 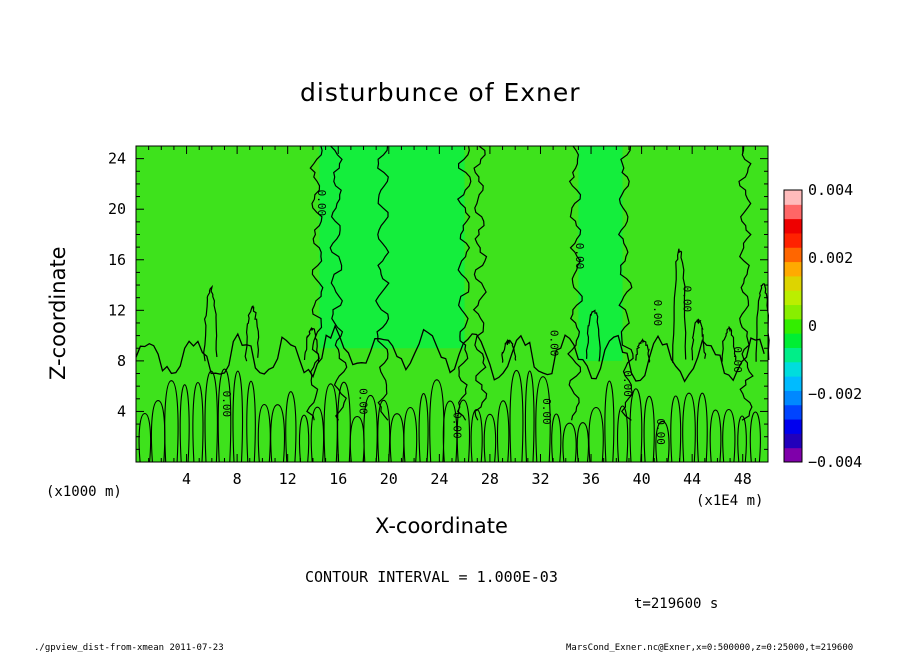 What do you see at coordinates (121, 411) in the screenshot?
I see `y-tick-label: 4` at bounding box center [121, 411].